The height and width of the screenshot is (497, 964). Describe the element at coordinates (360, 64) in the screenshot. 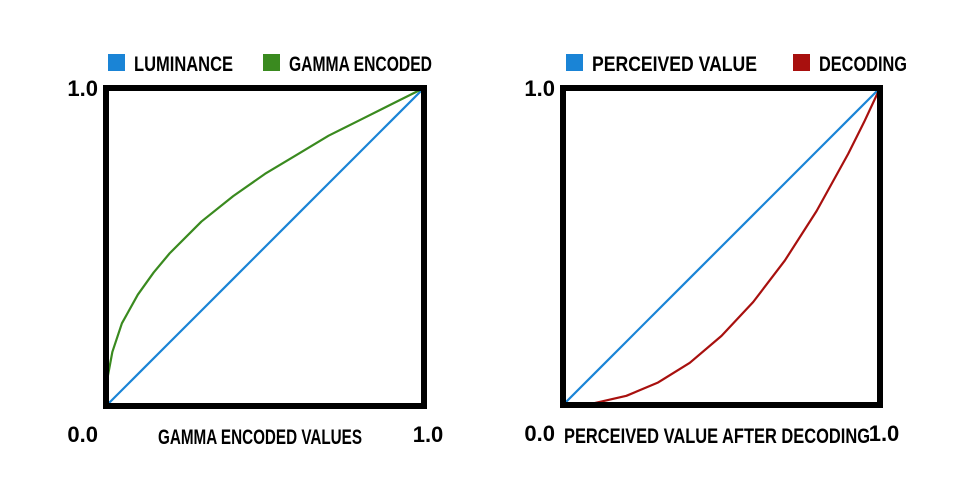

I see `legend-label: GAMMA ENCODED` at that location.